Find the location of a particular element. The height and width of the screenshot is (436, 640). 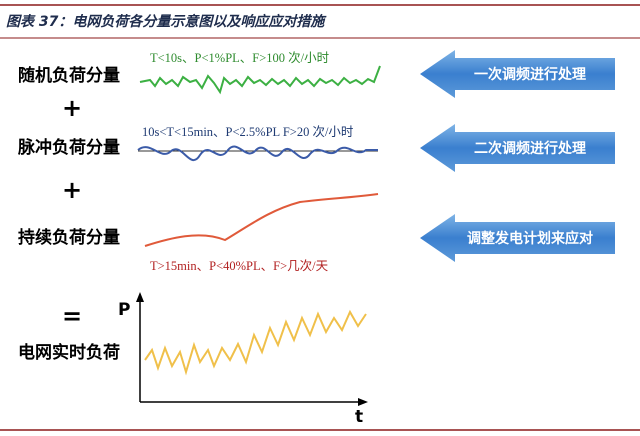

total-load-wave is located at coordinates (255, 342).